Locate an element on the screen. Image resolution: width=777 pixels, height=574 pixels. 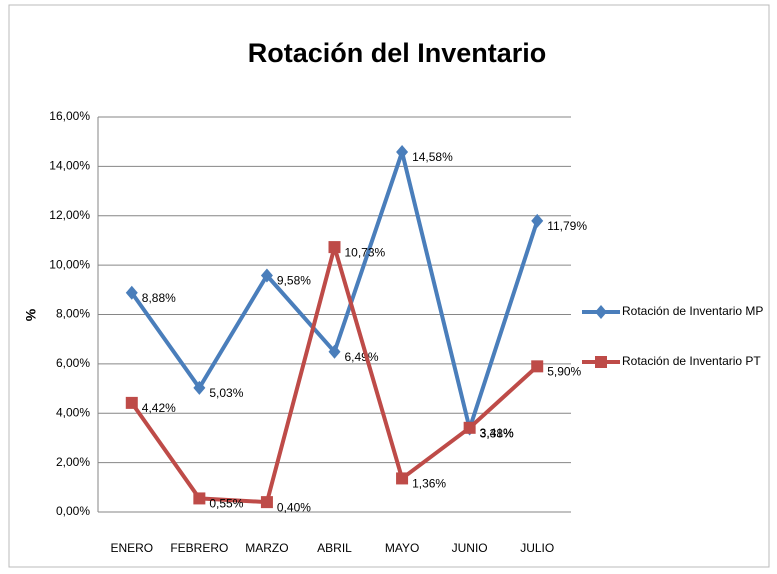
y-tick-label: 0,00% is located at coordinates (73, 511).